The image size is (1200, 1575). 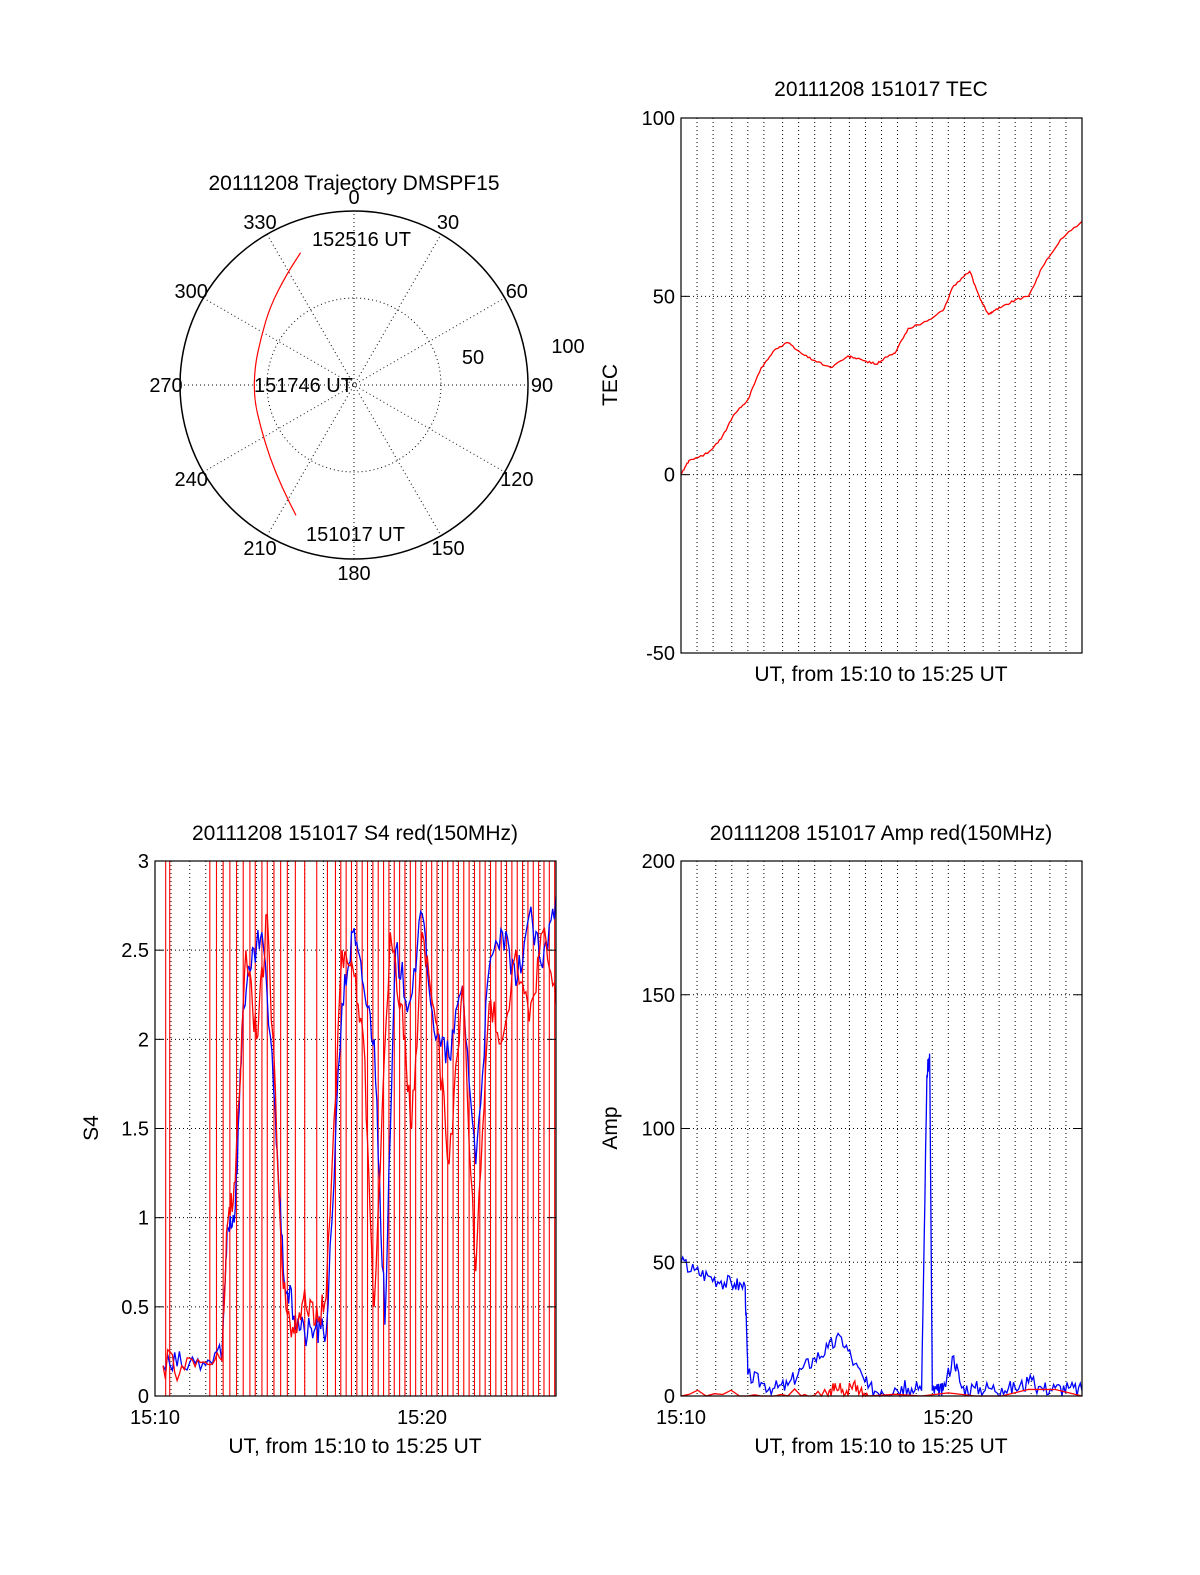 I want to click on polar-angle-label-330: 330, so click(x=259, y=223).